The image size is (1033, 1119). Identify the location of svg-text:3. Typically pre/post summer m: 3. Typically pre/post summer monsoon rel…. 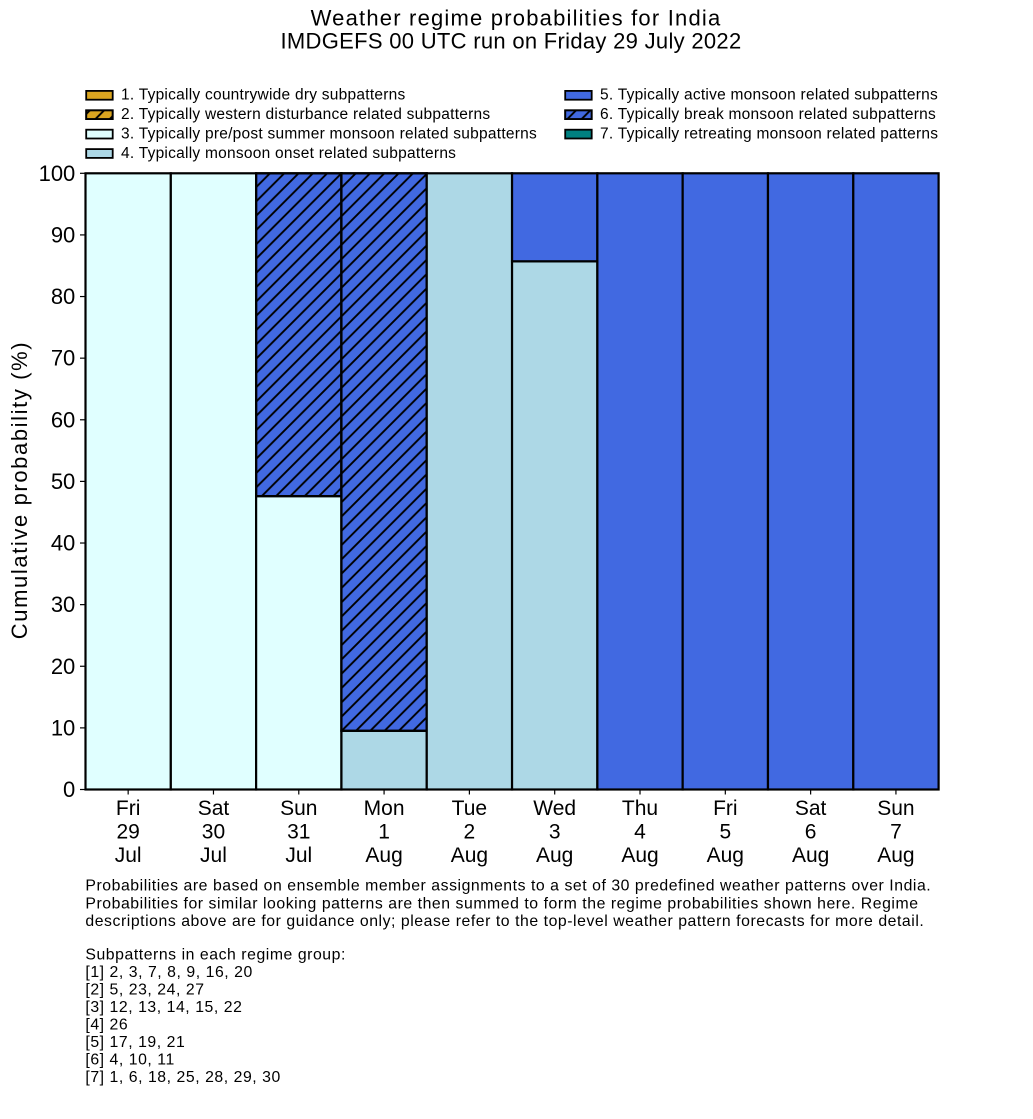
(329, 133).